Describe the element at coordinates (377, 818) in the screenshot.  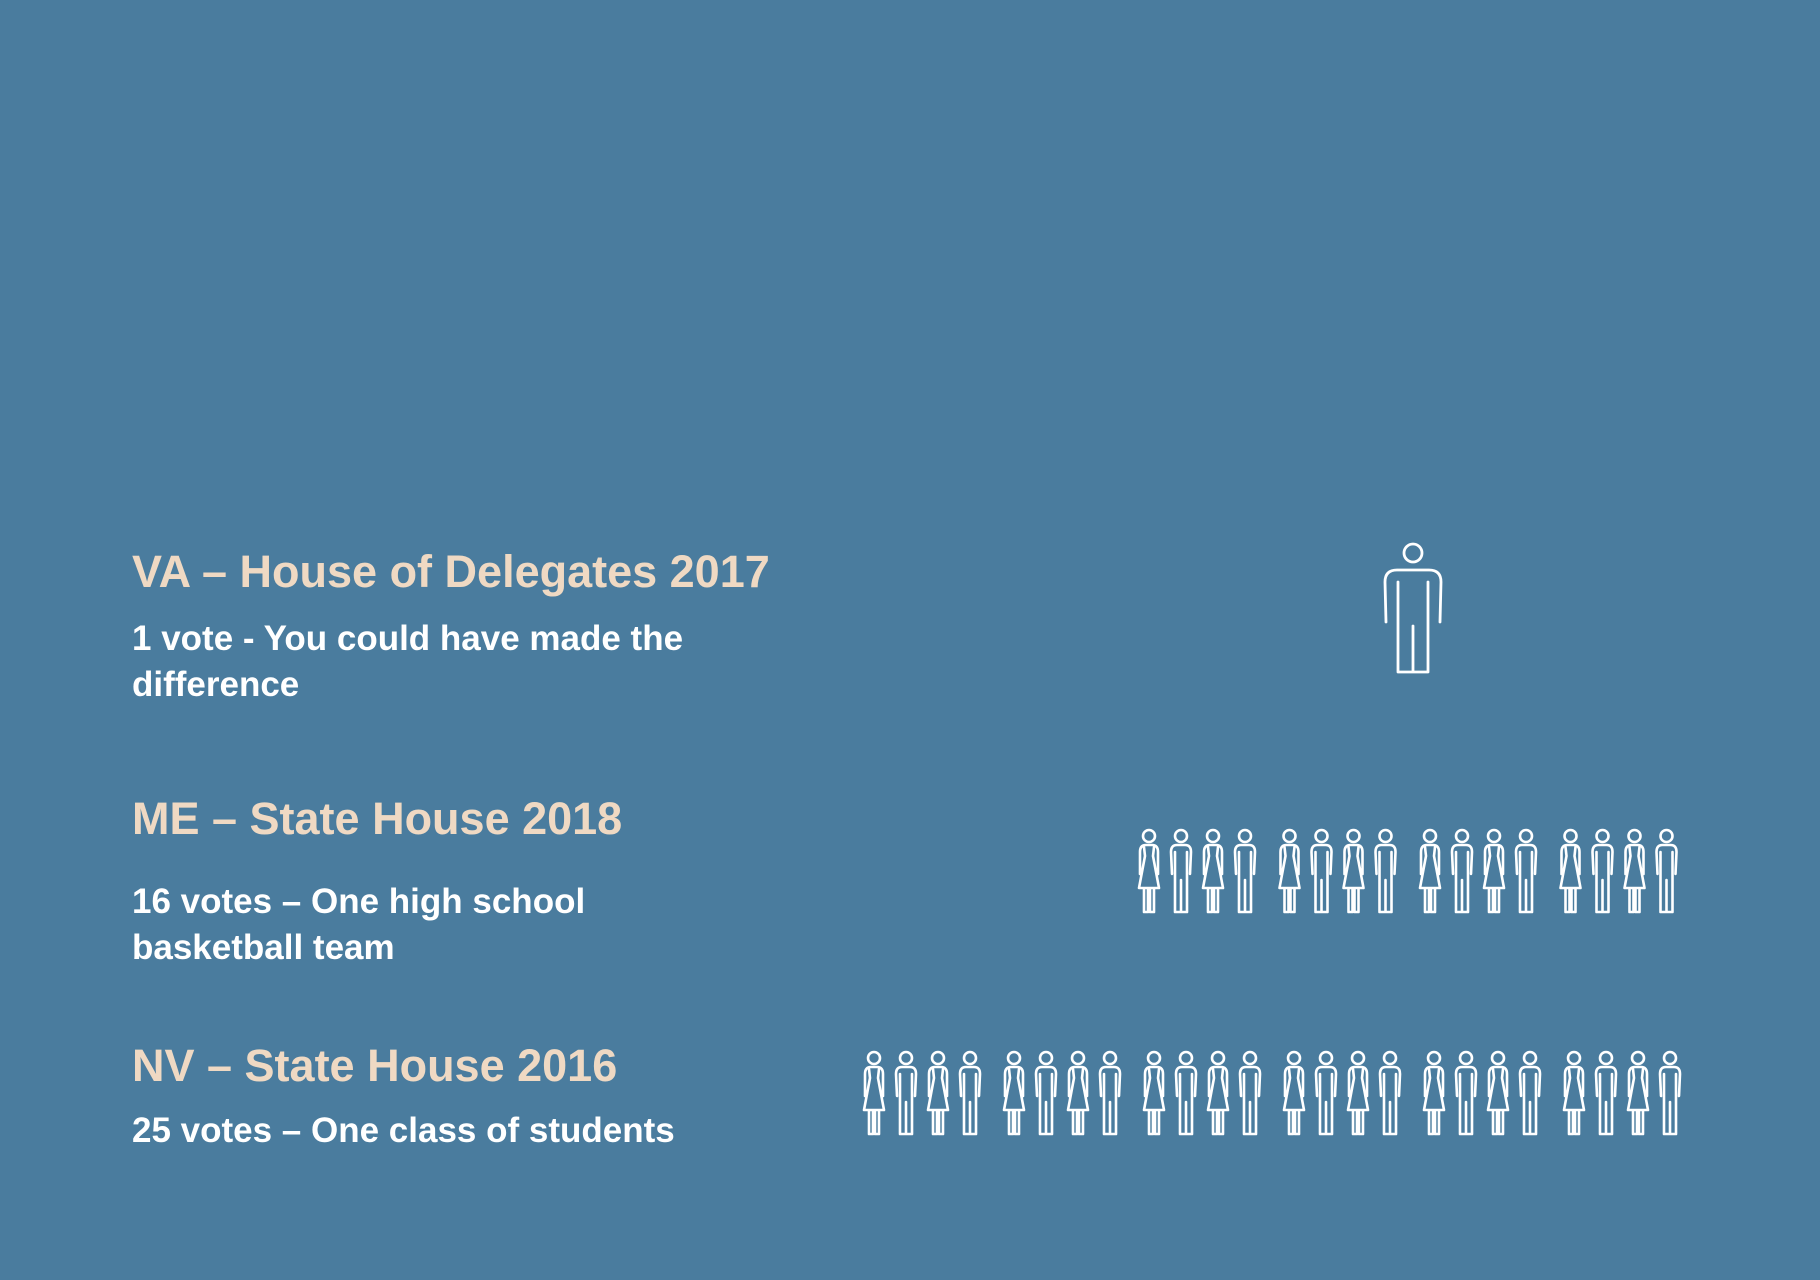
I see `row-heading: ME – State House 2018` at that location.